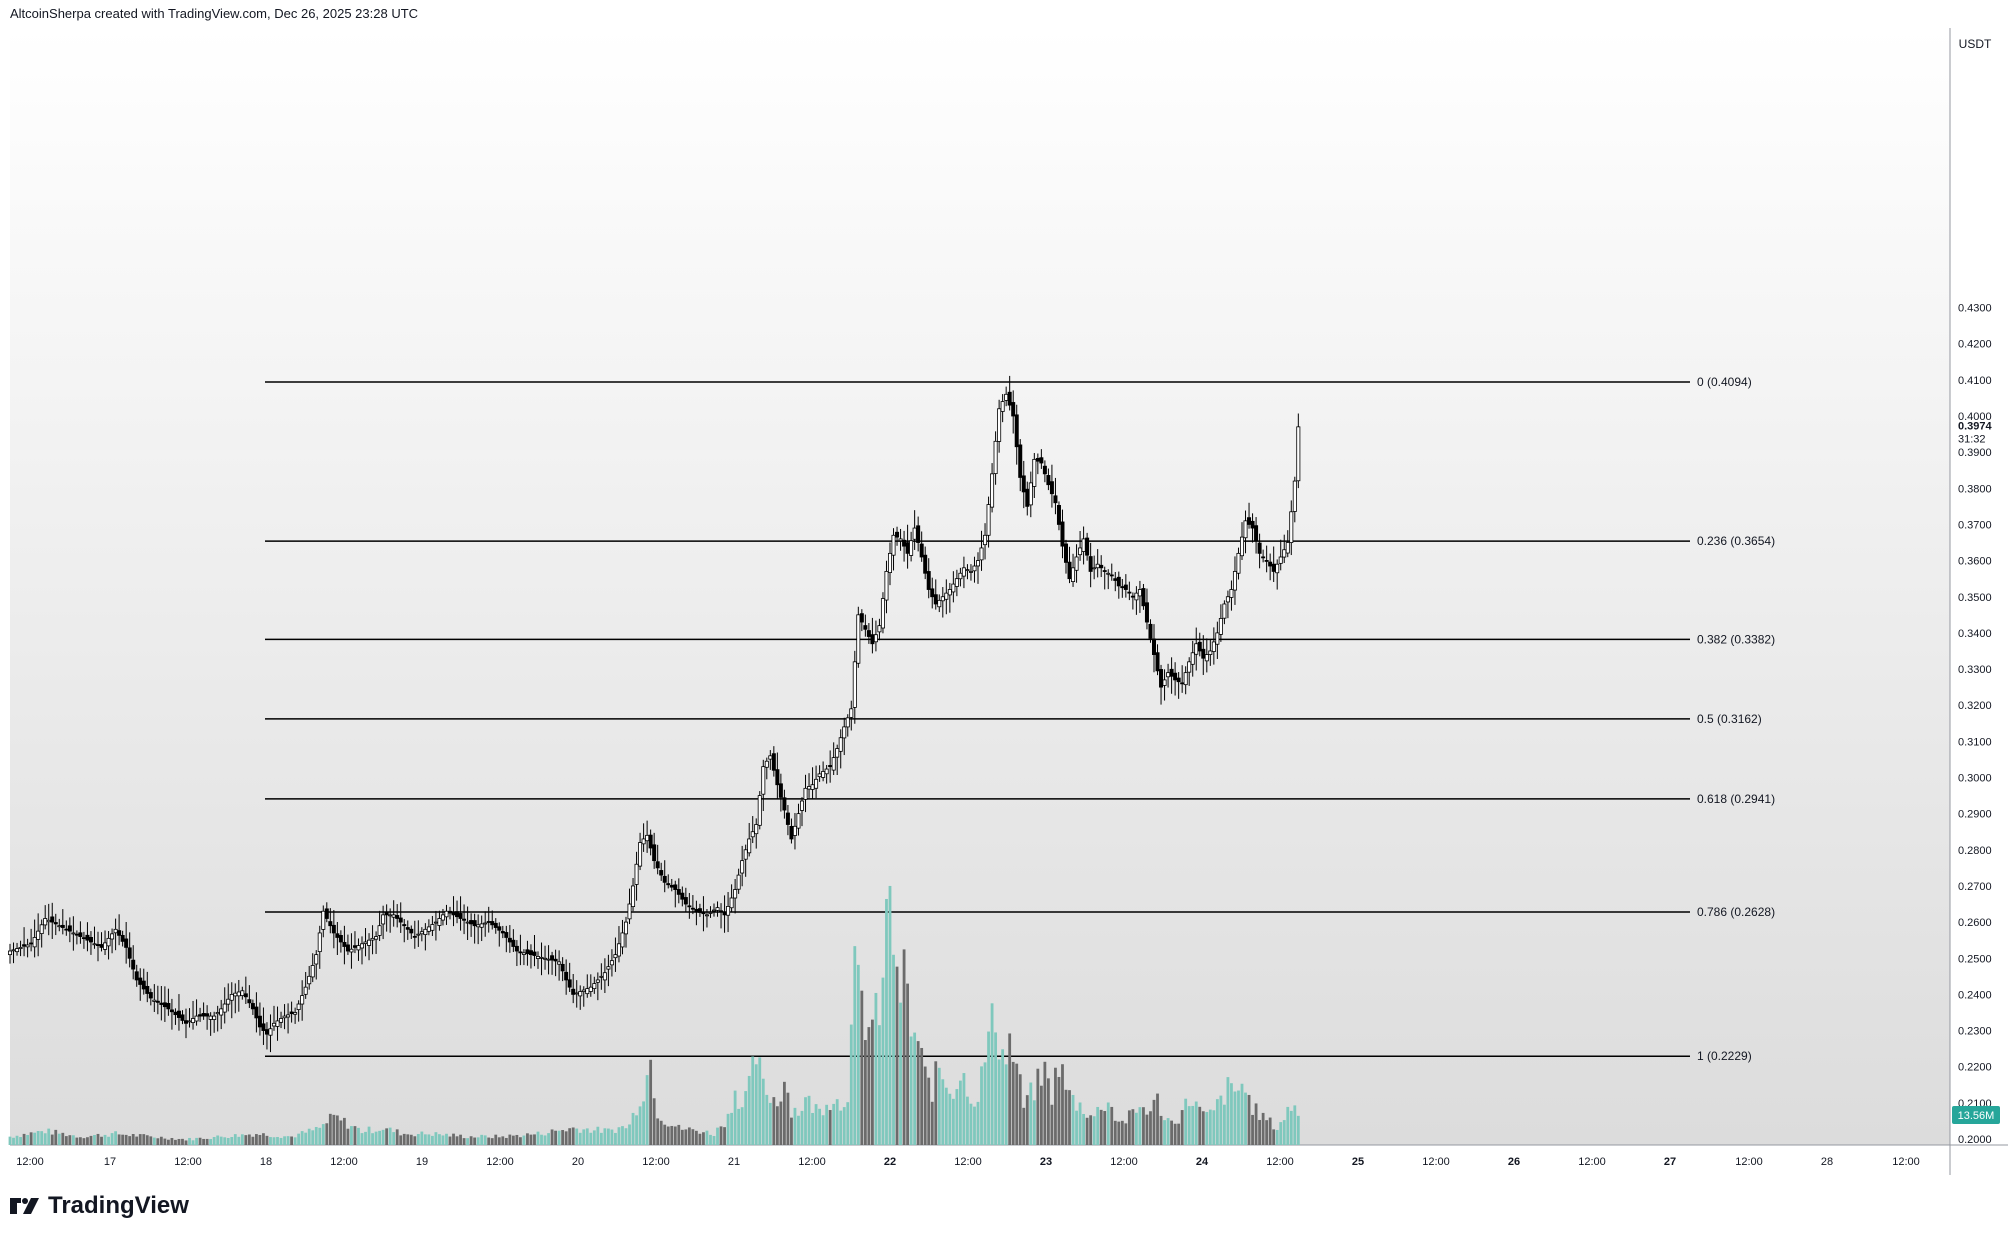 Image resolution: width=2012 pixels, height=1235 pixels. Describe the element at coordinates (1975, 670) in the screenshot. I see `price-tick-label: 0.3300` at that location.